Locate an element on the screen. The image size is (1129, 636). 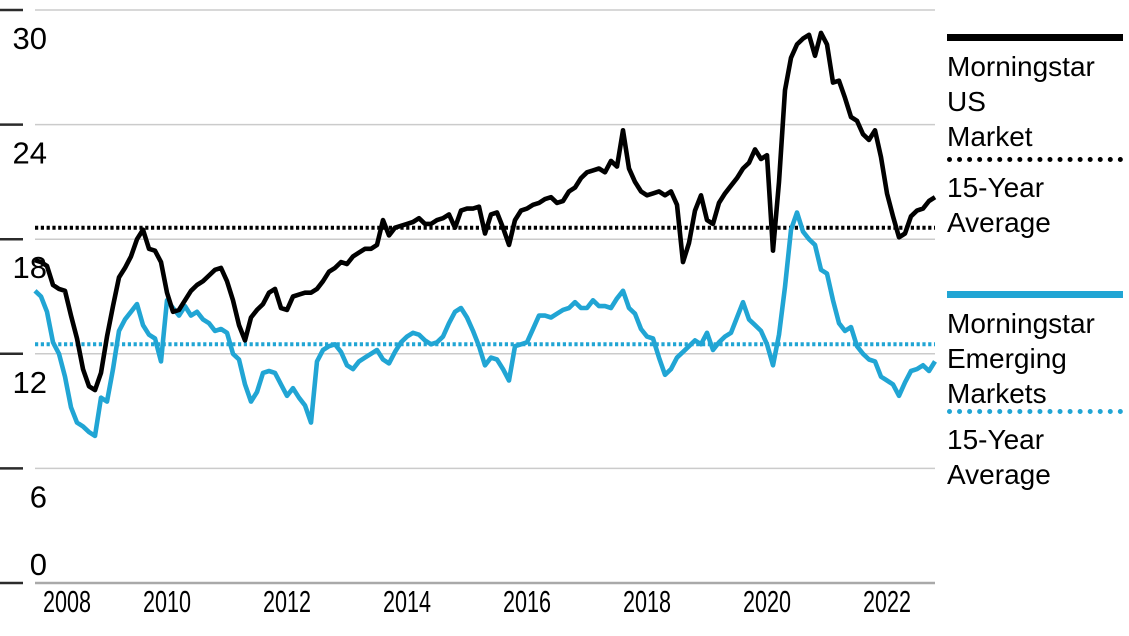
y-axis-label-30: 30 is located at coordinates (30, 38).